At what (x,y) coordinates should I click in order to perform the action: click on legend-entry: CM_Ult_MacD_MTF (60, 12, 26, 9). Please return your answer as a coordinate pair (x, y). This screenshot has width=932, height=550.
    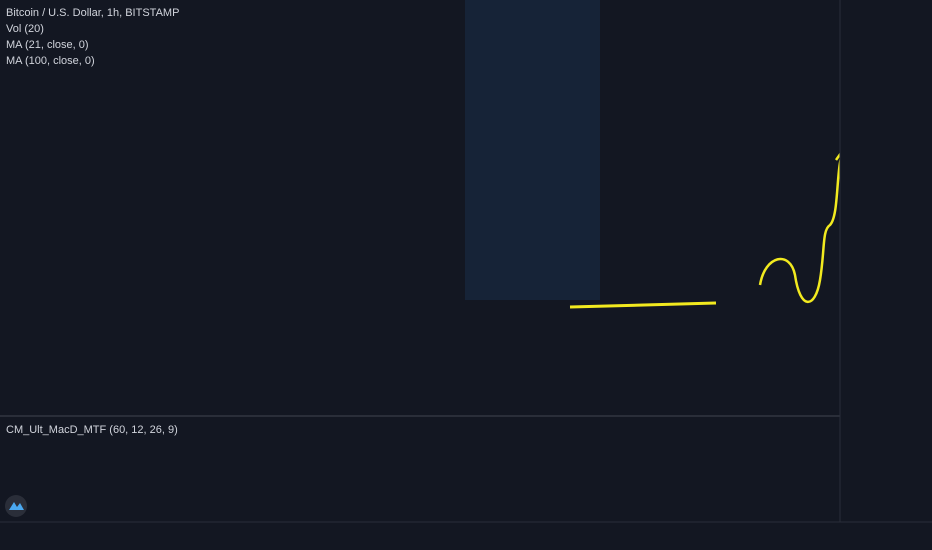
    Looking at the image, I should click on (92, 430).